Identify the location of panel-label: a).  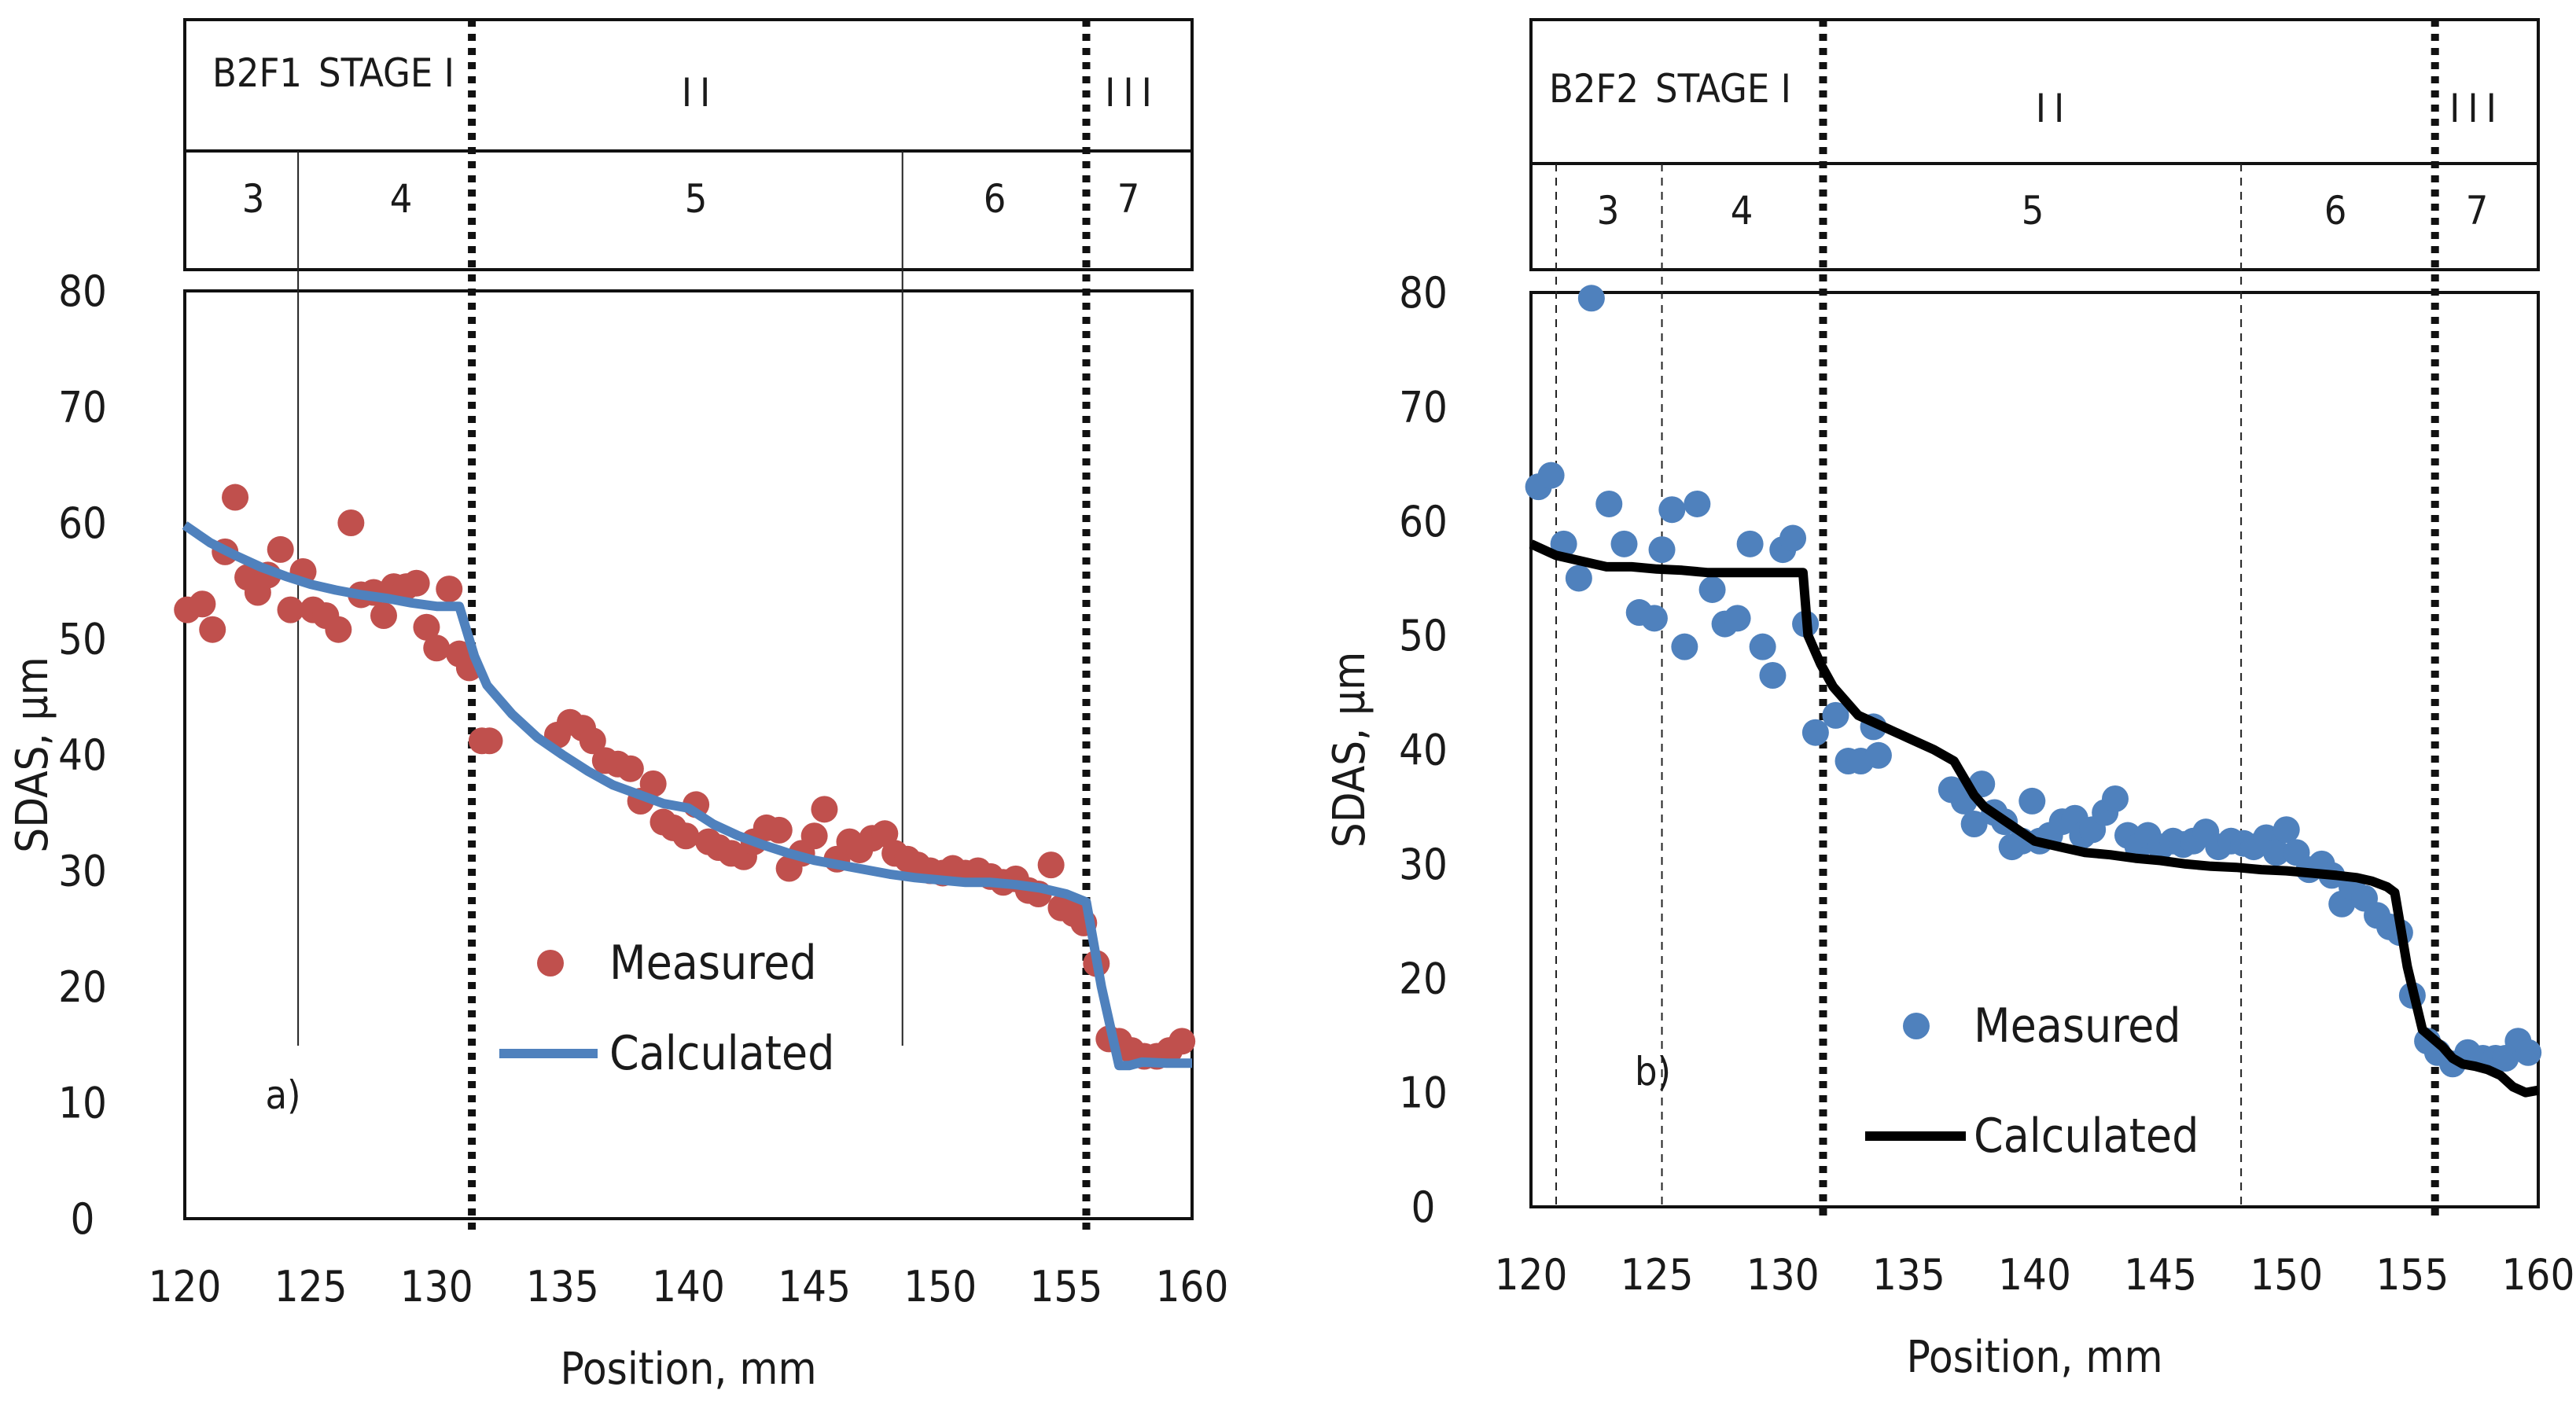
(282, 1095).